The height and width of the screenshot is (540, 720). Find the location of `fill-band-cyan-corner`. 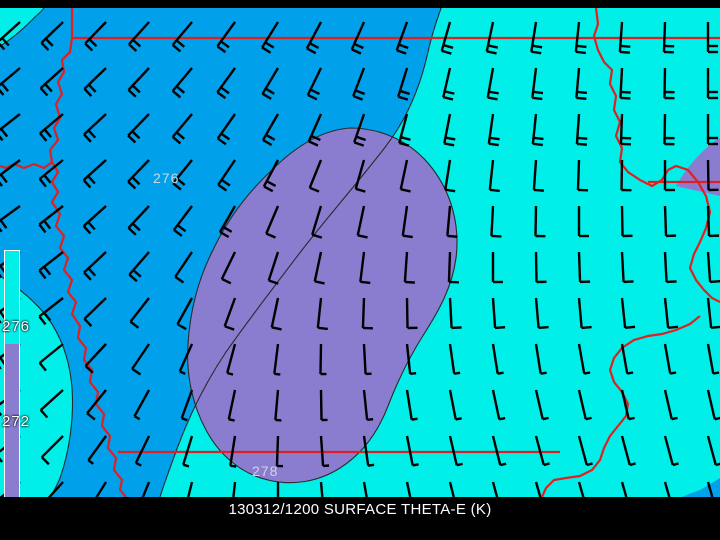

fill-band-cyan-corner is located at coordinates (22, 27).